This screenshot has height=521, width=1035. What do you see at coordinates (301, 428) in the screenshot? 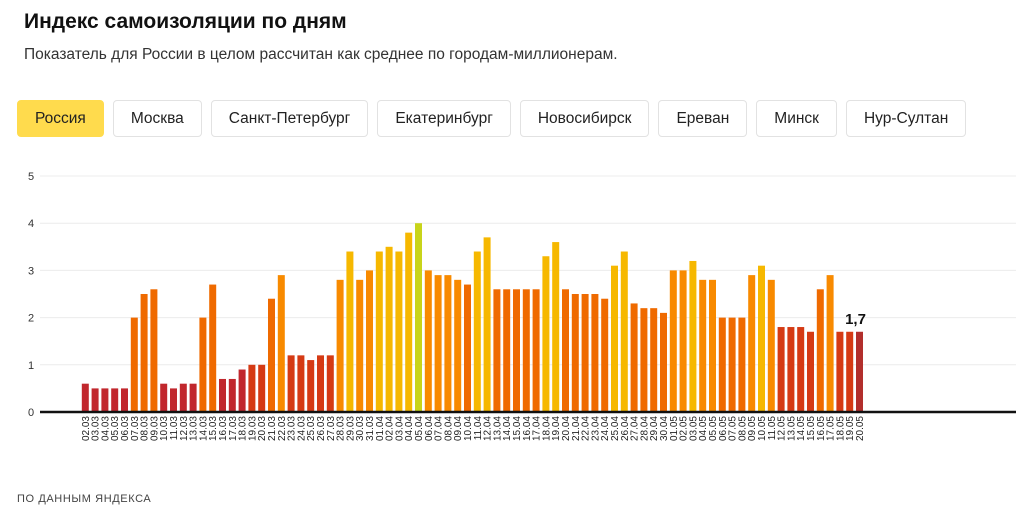
I see `x-tick-label: 24.03` at bounding box center [301, 428].